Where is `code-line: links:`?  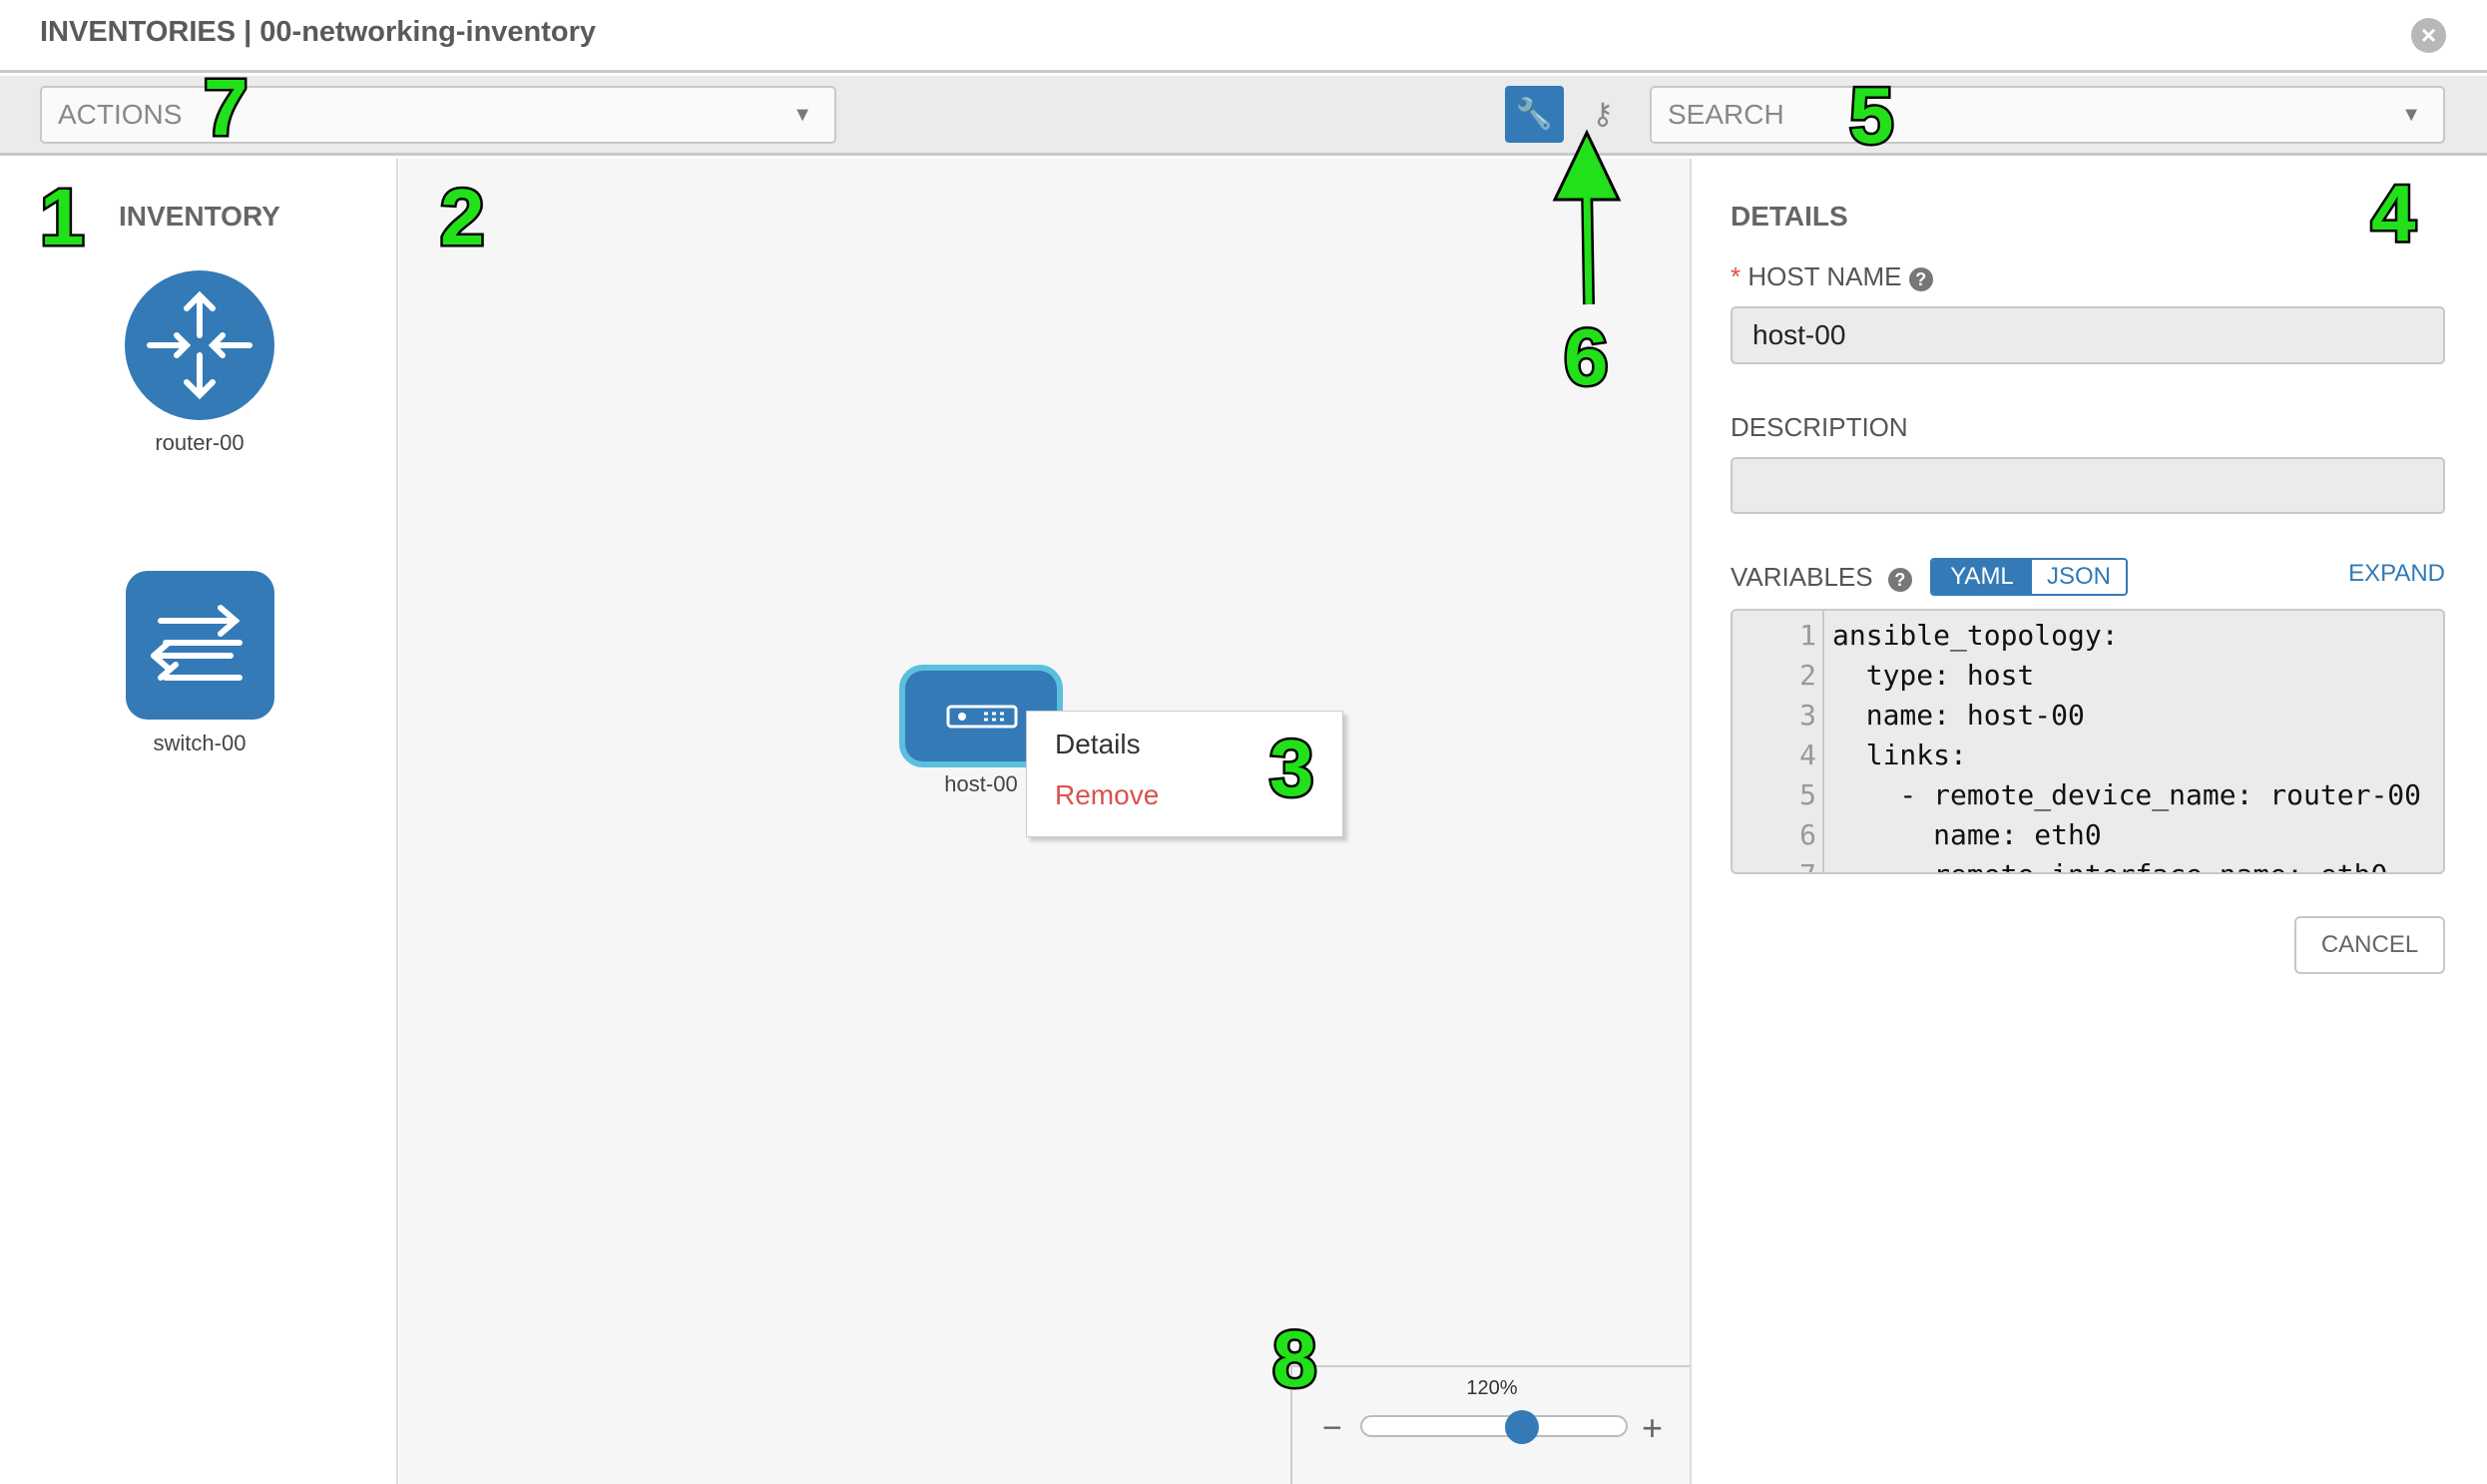 code-line: links: is located at coordinates (1899, 755).